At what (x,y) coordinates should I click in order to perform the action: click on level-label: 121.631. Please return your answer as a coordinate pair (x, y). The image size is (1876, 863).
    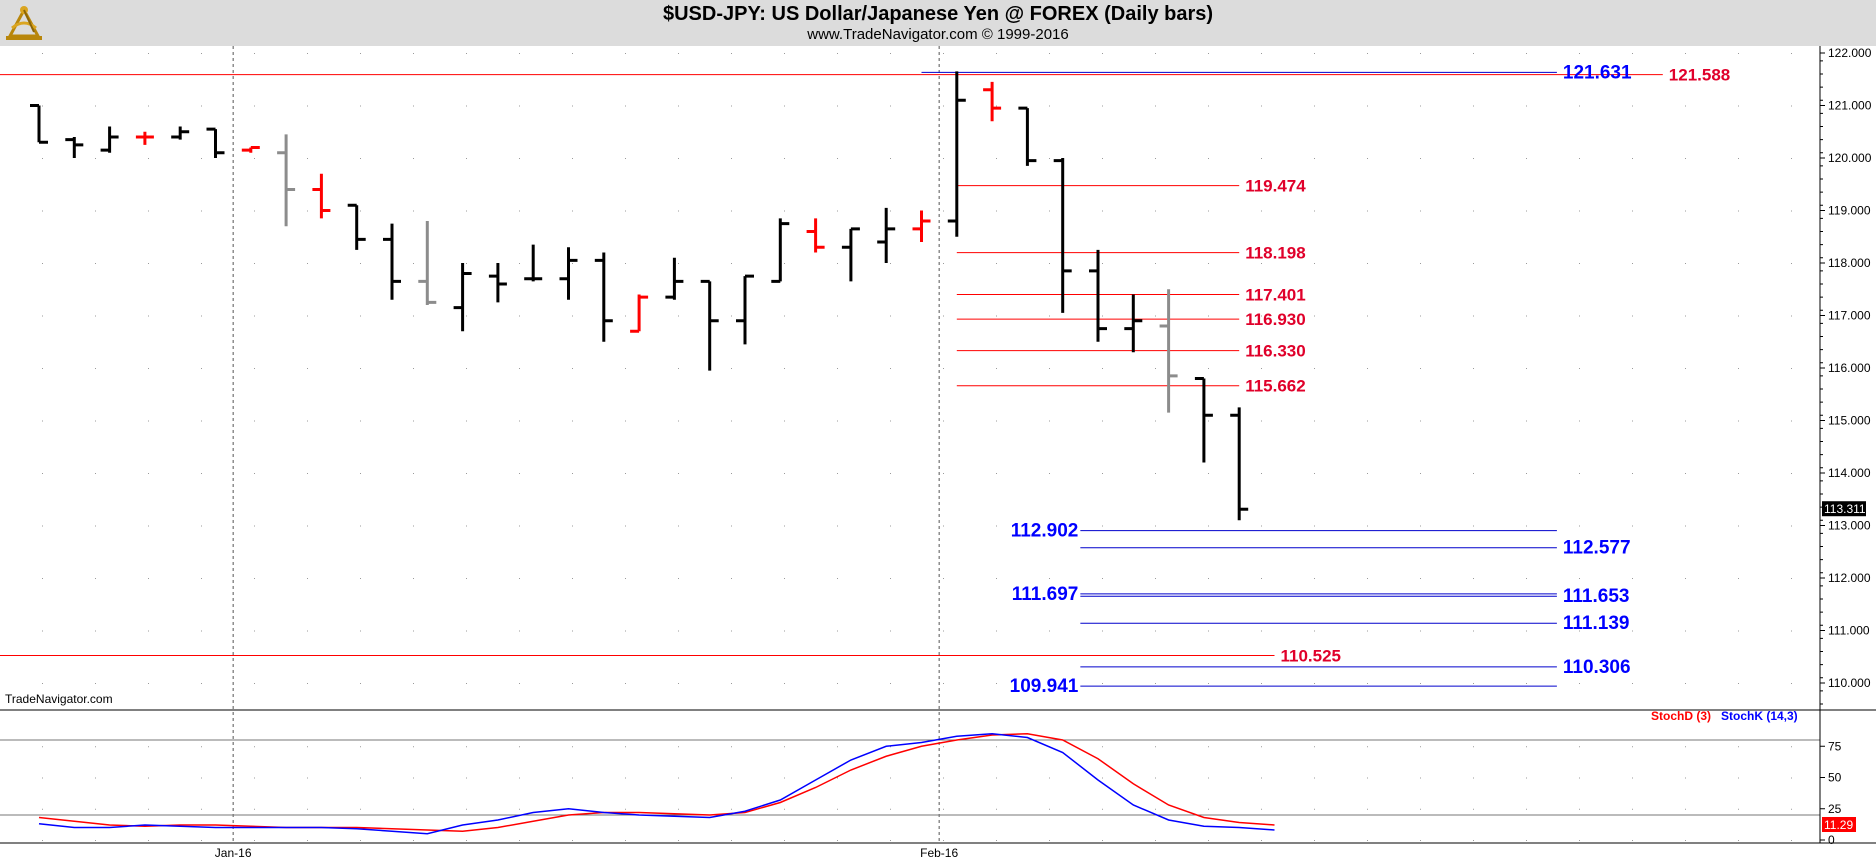
    Looking at the image, I should click on (1597, 72).